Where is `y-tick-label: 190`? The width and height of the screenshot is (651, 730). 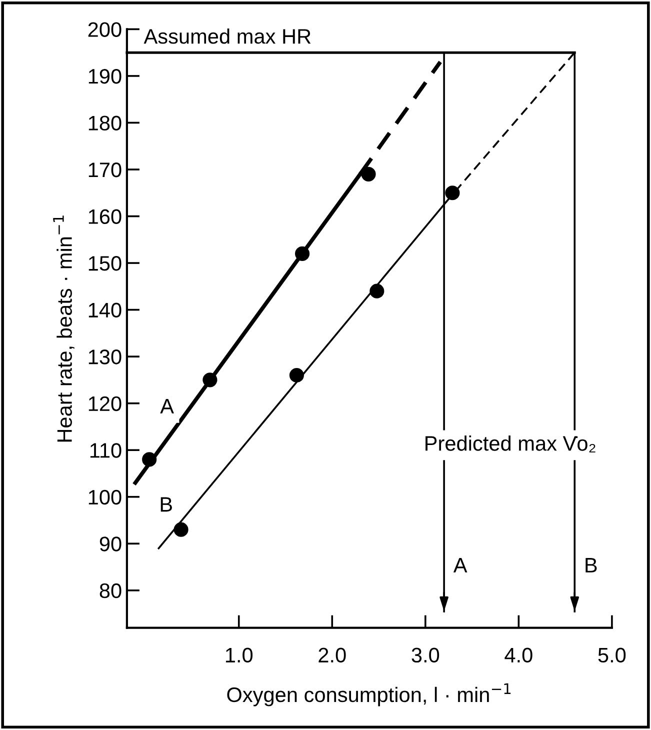 y-tick-label: 190 is located at coordinates (105, 76).